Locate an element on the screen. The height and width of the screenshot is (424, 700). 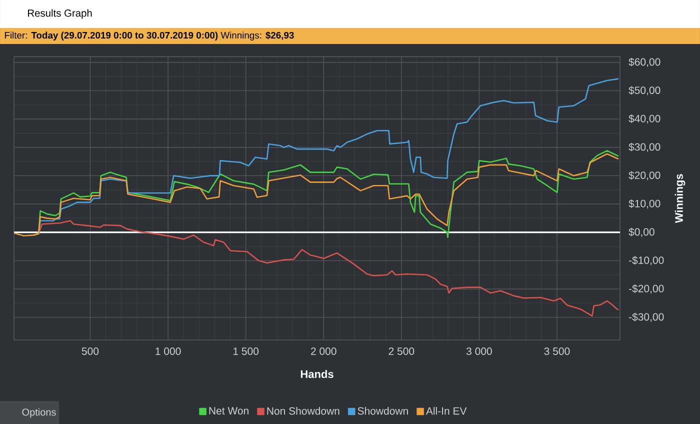
x-tick-label: 500 is located at coordinates (90, 351).